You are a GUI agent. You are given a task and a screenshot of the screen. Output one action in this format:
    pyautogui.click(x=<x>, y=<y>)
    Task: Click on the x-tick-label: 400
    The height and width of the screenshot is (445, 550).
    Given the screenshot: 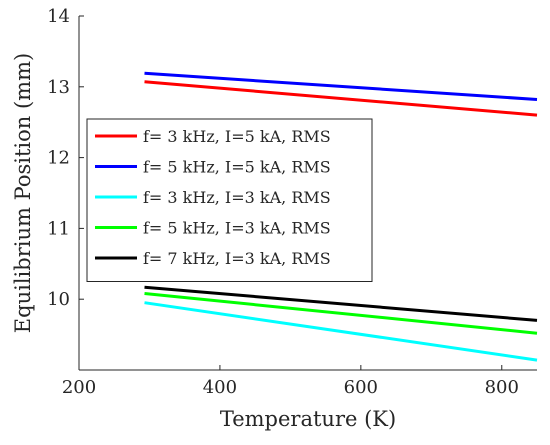 What is the action you would take?
    pyautogui.click(x=220, y=387)
    